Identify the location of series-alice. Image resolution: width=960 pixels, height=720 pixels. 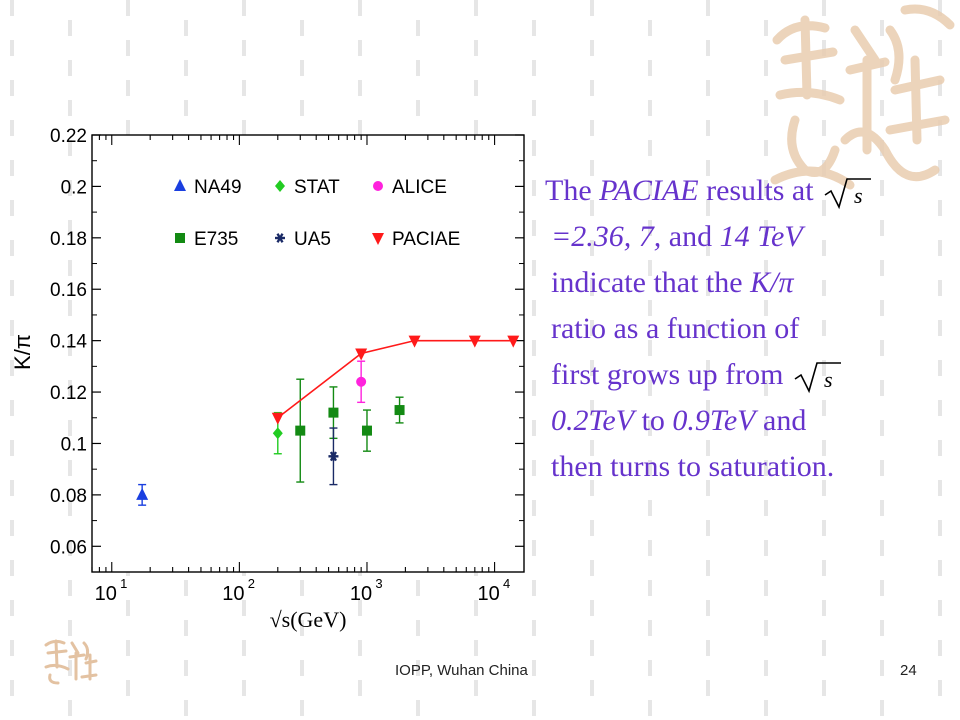
(361, 382).